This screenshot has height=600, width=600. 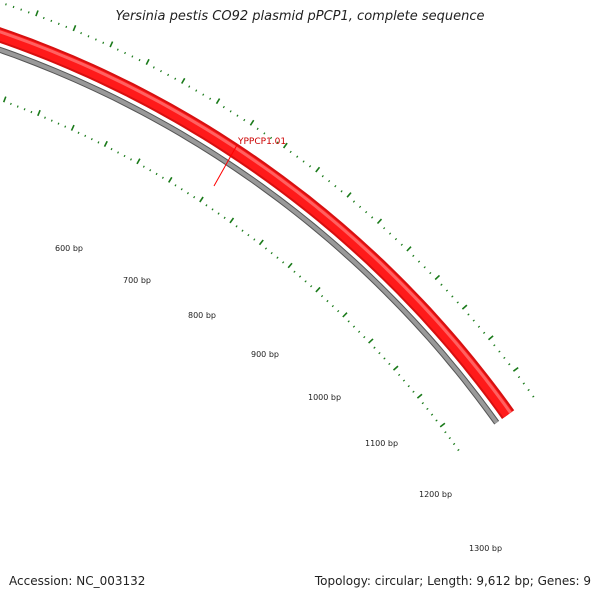 I want to click on ruler-label: 700 bp, so click(x=137, y=280).